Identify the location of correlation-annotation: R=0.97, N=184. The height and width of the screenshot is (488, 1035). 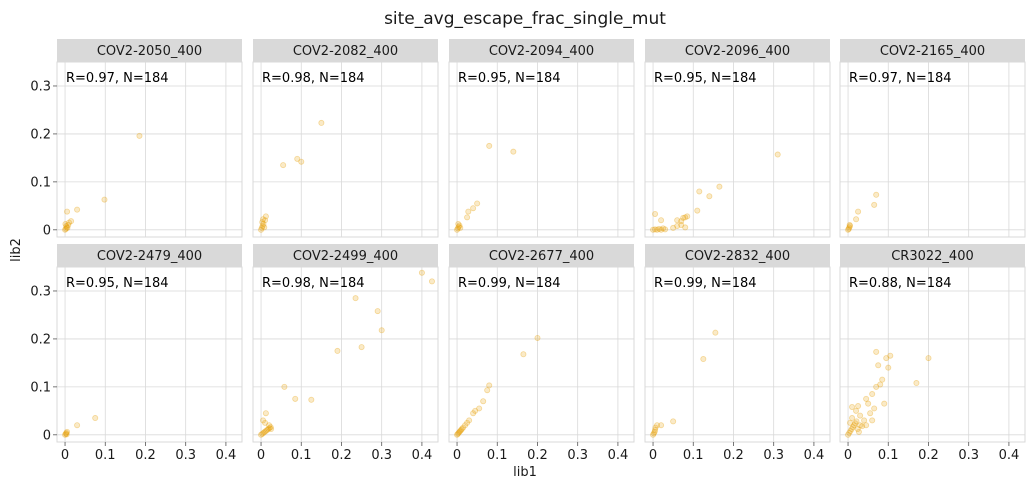
(117, 78).